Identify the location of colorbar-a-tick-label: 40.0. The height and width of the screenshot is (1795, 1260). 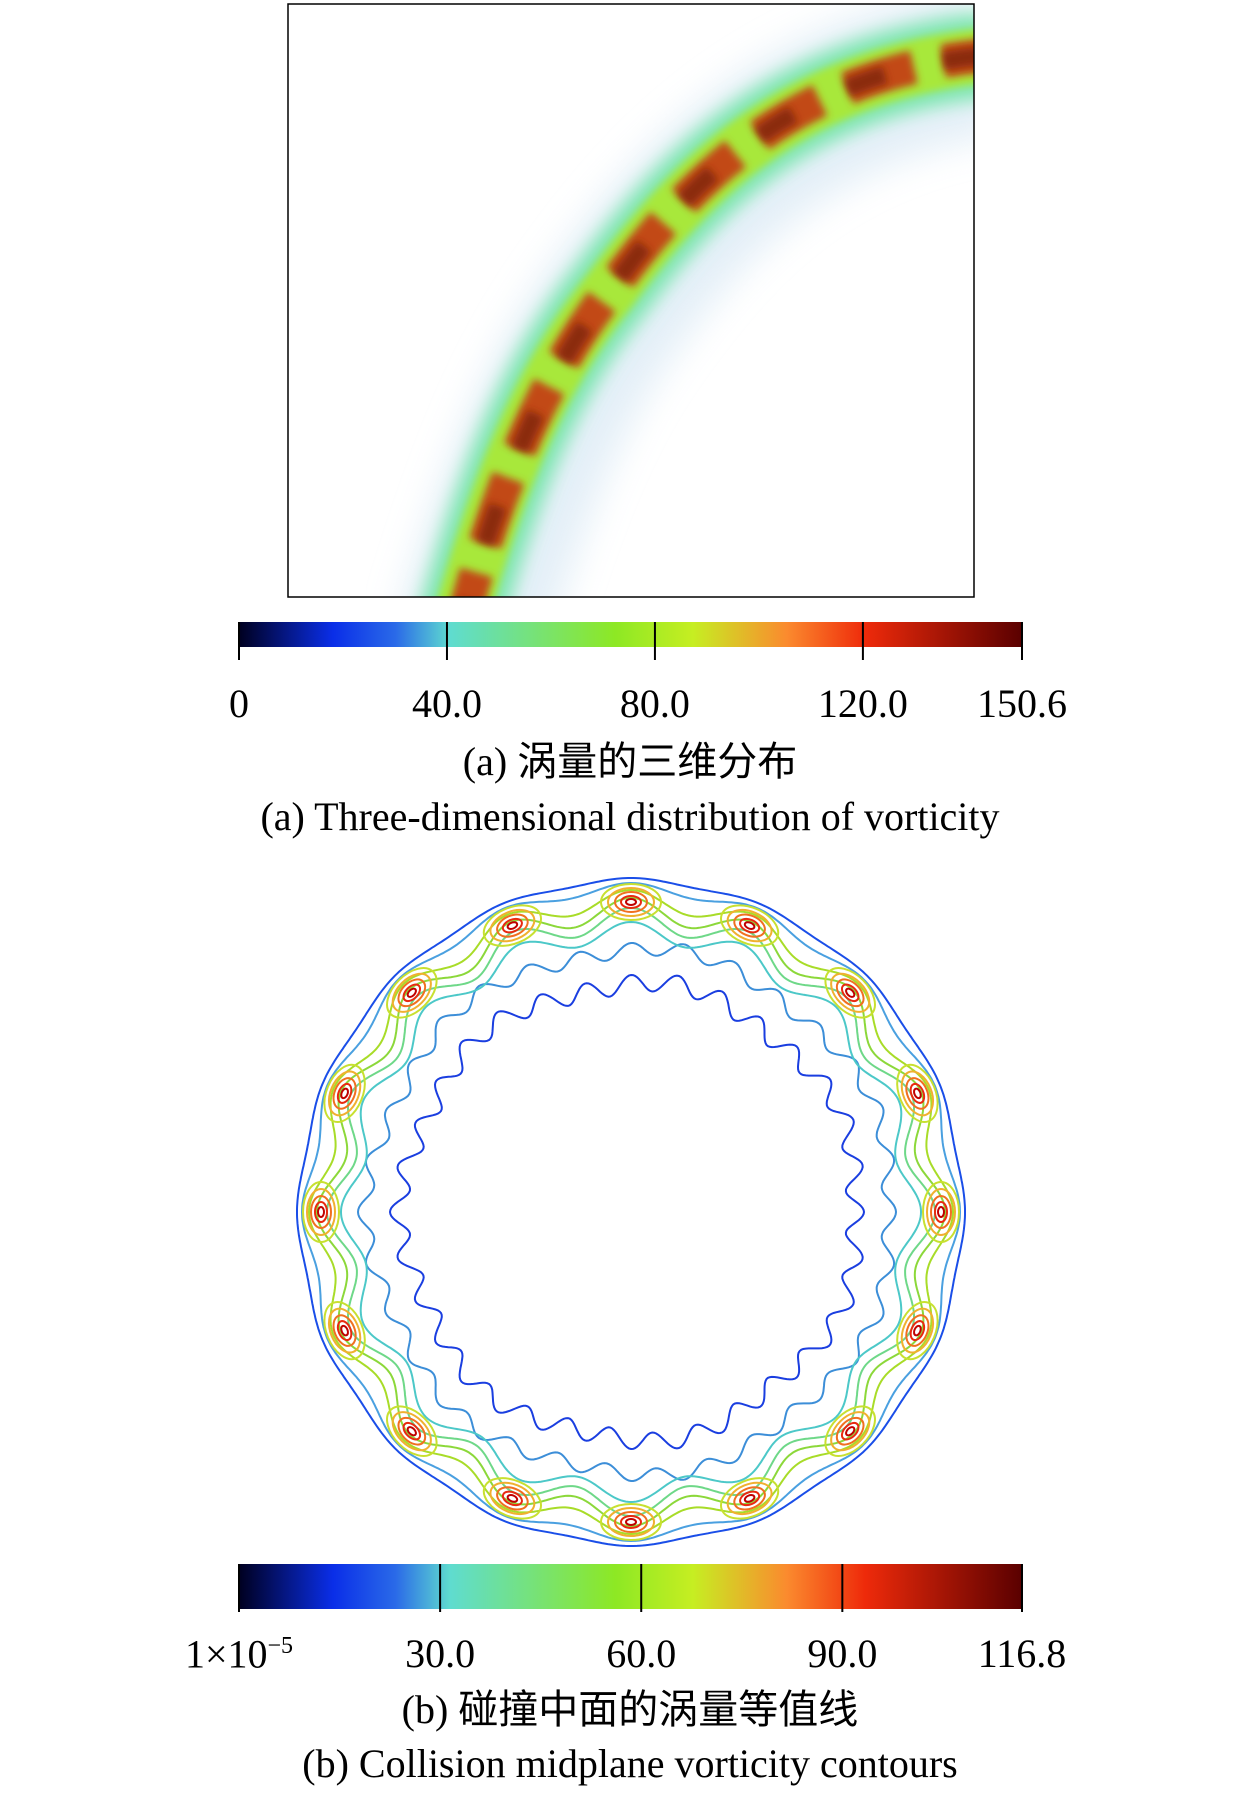
(446, 703).